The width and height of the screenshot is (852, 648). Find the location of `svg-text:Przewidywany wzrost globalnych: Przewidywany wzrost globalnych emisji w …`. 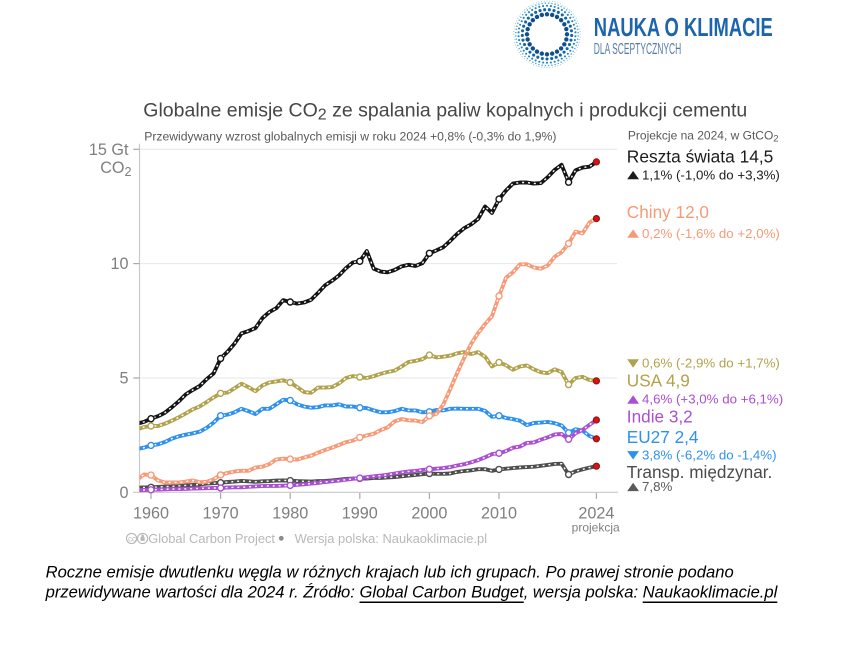

svg-text:Przewidywany wzrost globalnych: Przewidywany wzrost globalnych emisji w … is located at coordinates (350, 137).